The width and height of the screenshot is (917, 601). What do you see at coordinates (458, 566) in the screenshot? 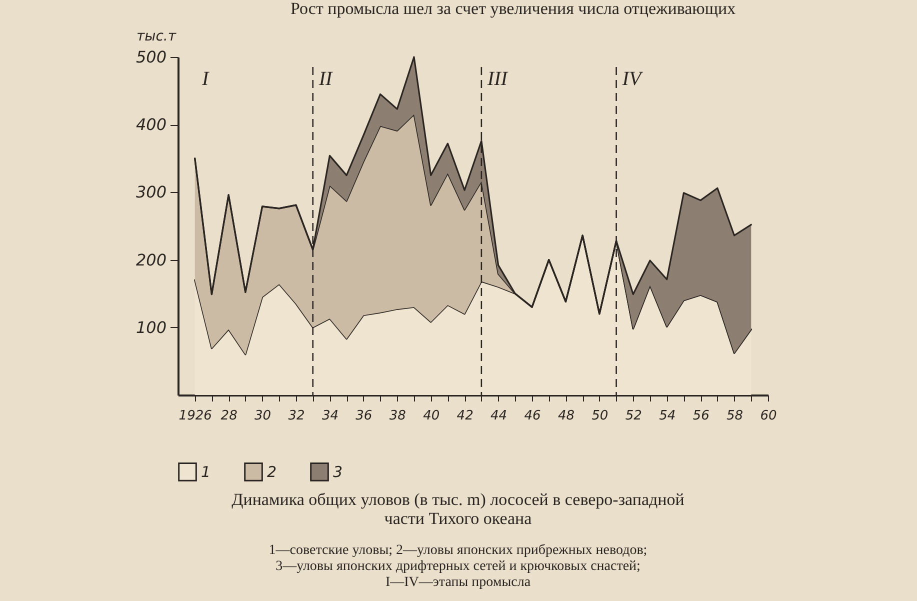
I see `text: 1—советские уловы; 2—уловы японских прибрежных неводов; 3—уловы японских дрифтерных сетей и крючковых снастей; I—IV—этапы промысла` at bounding box center [458, 566].